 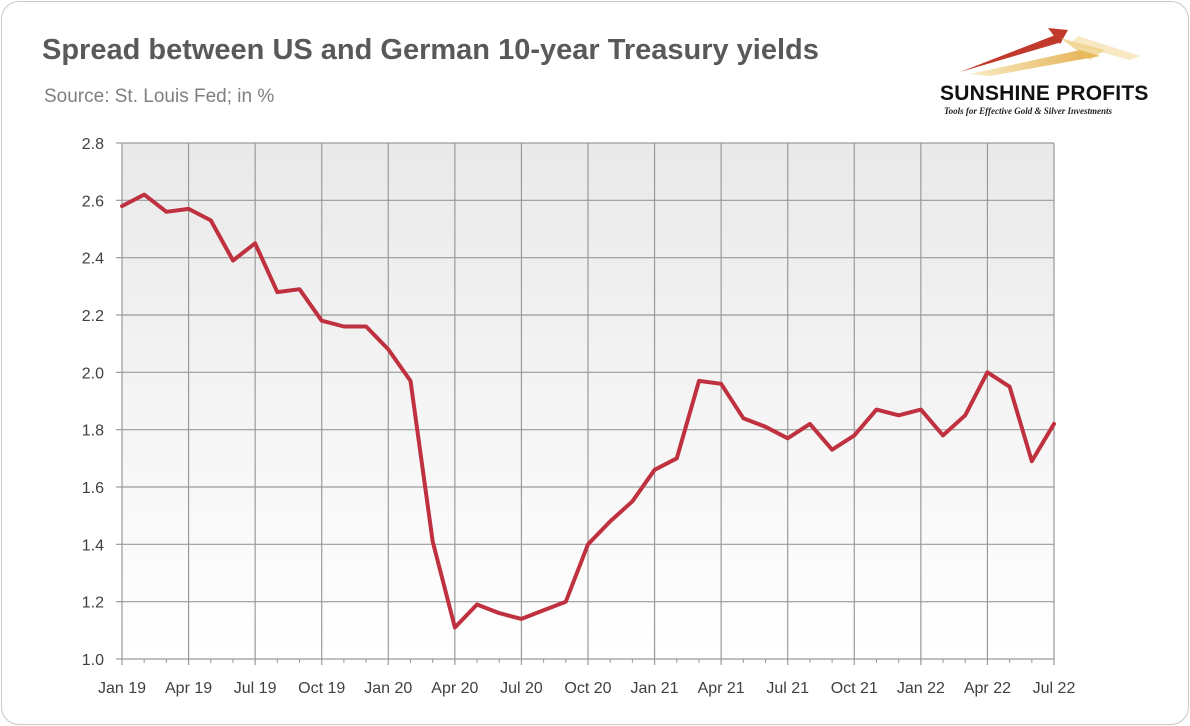 I want to click on y-tick-label: 2.2, so click(x=93, y=316).